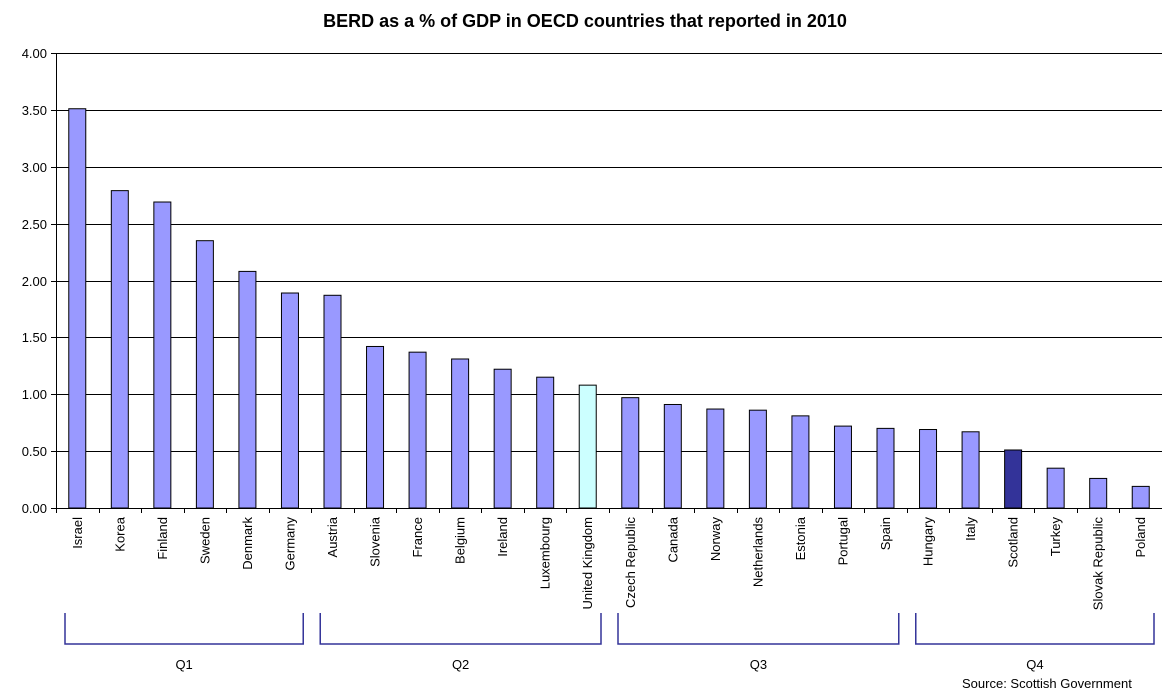  I want to click on bar-netherlands, so click(757, 459).